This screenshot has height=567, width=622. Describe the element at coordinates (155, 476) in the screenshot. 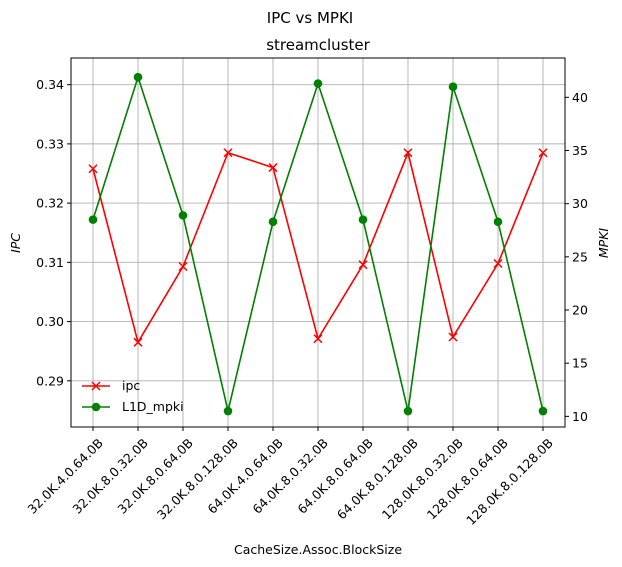

I see `x-tick-label: 32.0K.8.0.64.0B` at that location.